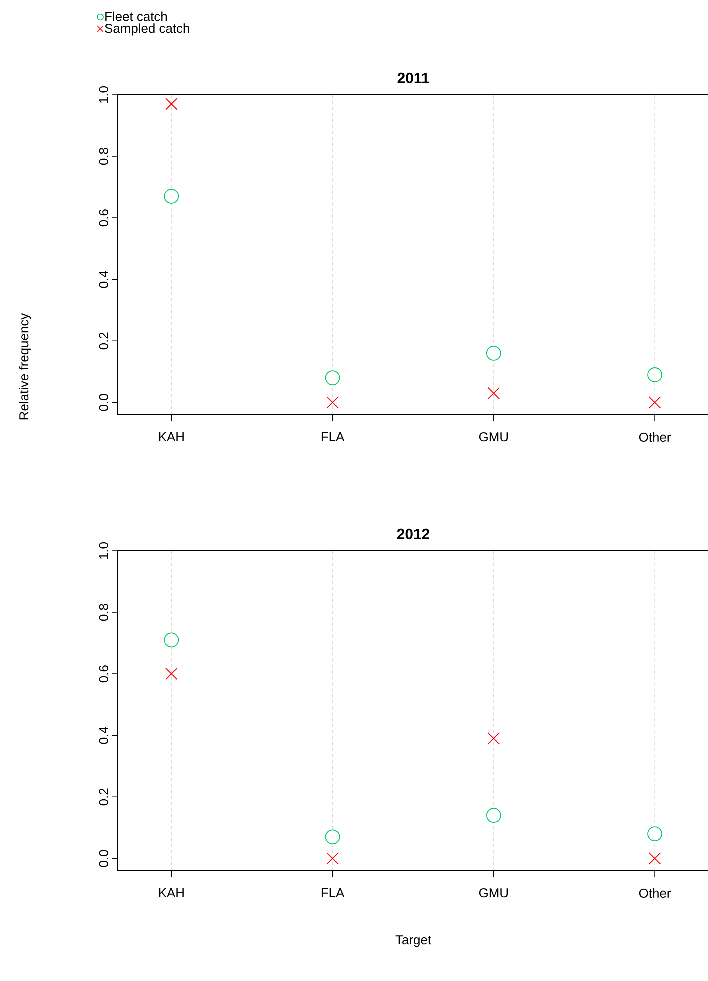  What do you see at coordinates (414, 78) in the screenshot?
I see `chart-title: 2011` at bounding box center [414, 78].